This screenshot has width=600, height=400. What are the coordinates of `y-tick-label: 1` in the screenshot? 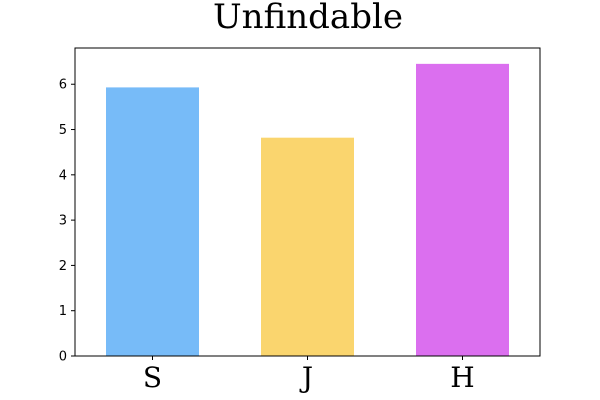 It's located at (63, 311).